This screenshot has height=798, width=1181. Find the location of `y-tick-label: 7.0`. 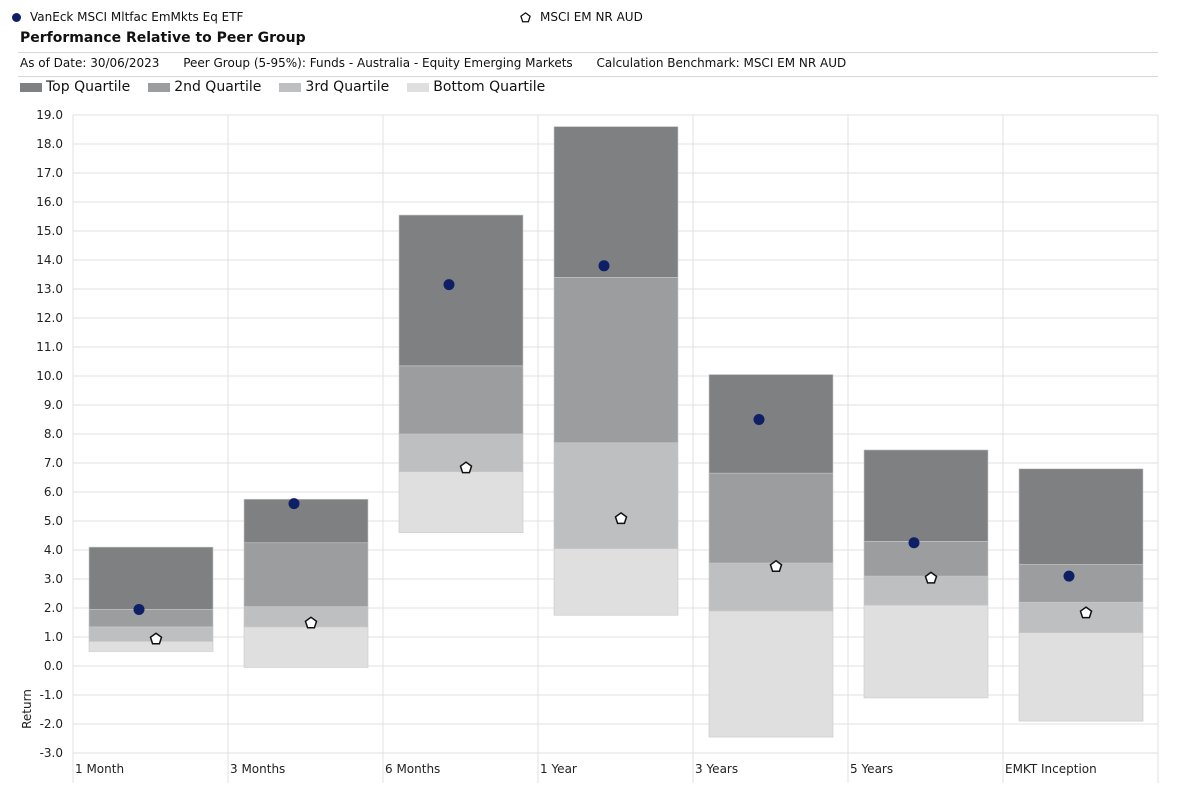

y-tick-label: 7.0 is located at coordinates (53, 463).